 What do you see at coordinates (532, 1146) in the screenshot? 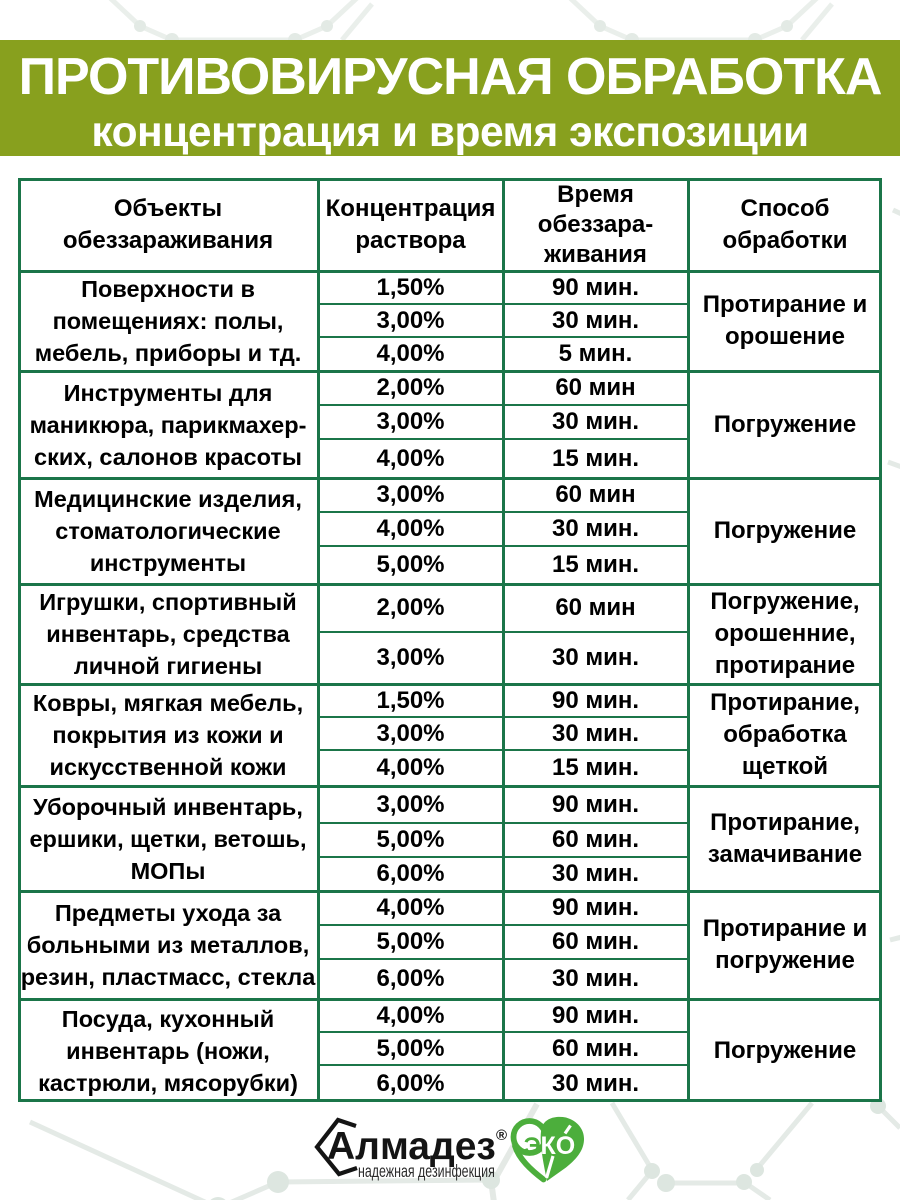
I see `svg-text: Э` at bounding box center [532, 1146].